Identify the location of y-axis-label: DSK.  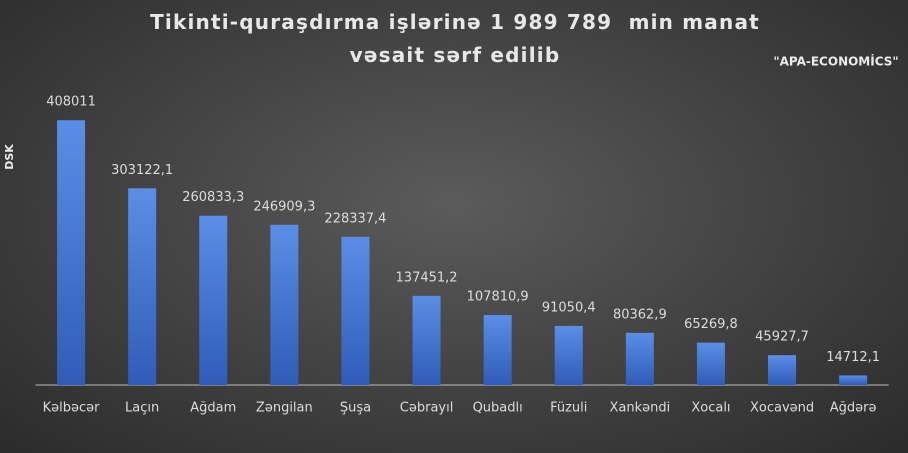
(9, 157).